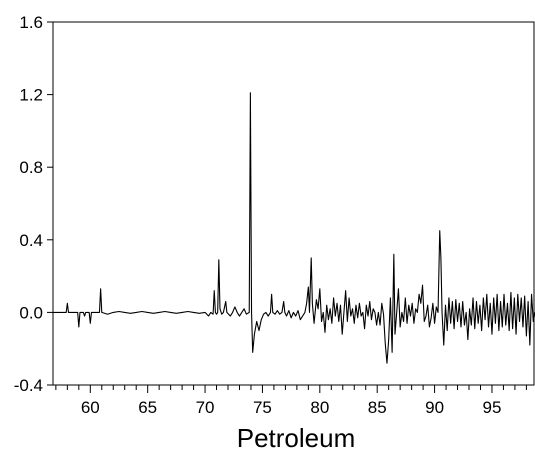  Describe the element at coordinates (31, 240) in the screenshot. I see `y-tick-label: 0.4` at that location.